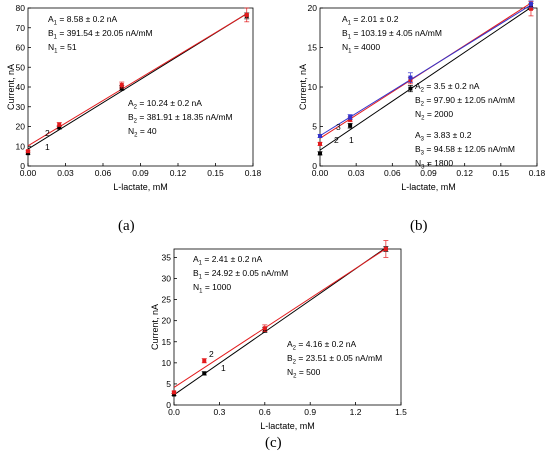  Describe the element at coordinates (103, 173) in the screenshot. I see `p1-x-tick-label: 0.06` at that location.